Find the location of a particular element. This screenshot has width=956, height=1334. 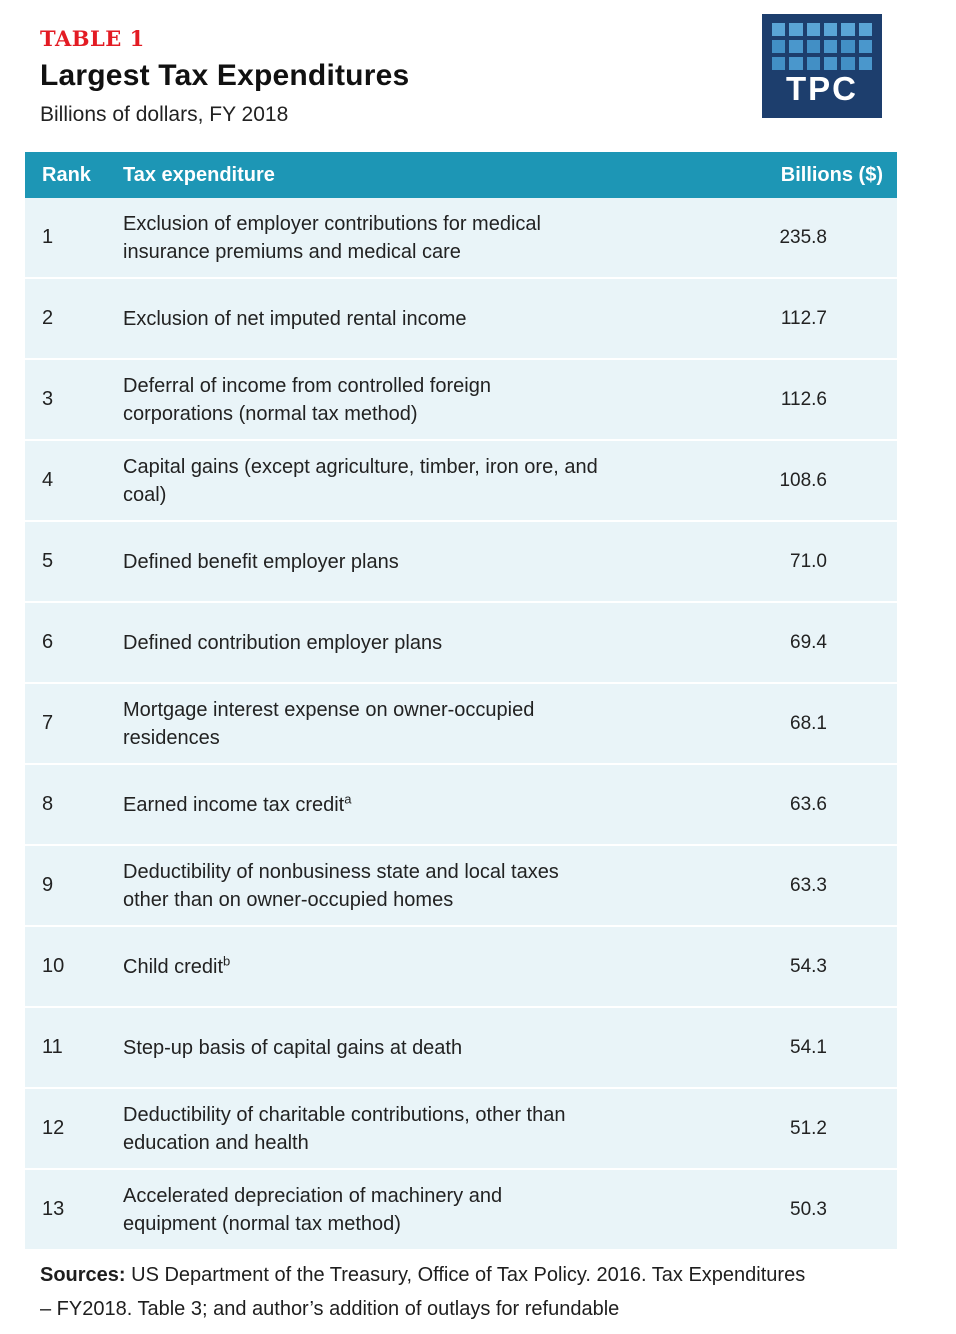

row-label: Child credit is located at coordinates (173, 966).